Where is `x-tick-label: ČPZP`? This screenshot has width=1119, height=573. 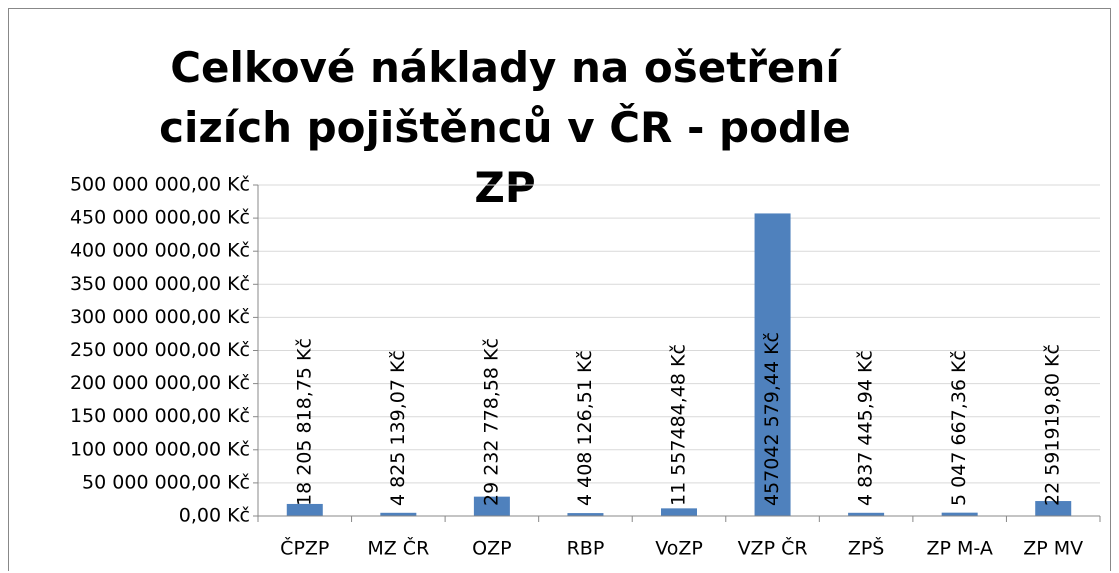 x-tick-label: ČPZP is located at coordinates (304, 548).